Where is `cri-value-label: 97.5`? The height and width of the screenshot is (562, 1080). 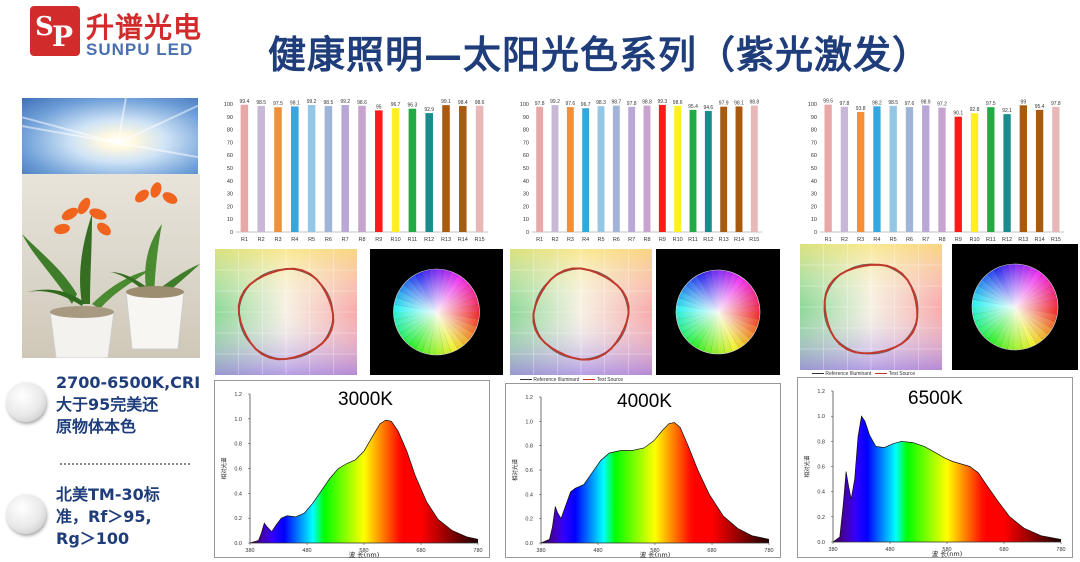 cri-value-label: 97.5 is located at coordinates (991, 104).